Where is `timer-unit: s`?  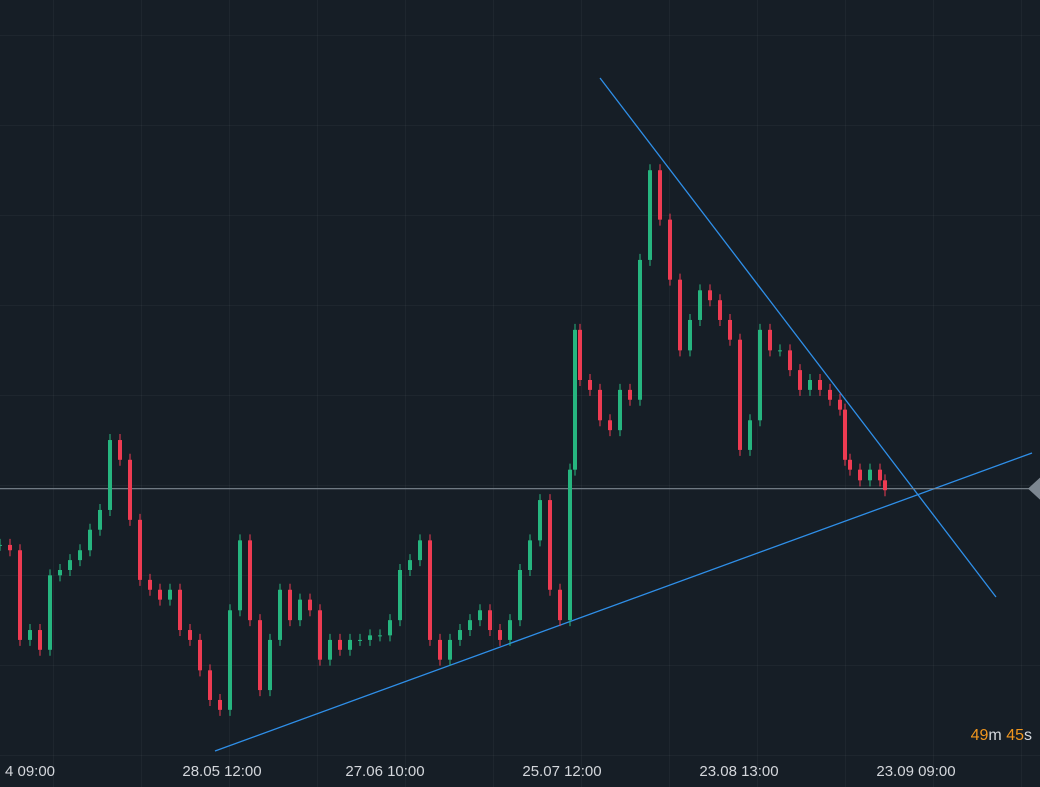 timer-unit: s is located at coordinates (1028, 735).